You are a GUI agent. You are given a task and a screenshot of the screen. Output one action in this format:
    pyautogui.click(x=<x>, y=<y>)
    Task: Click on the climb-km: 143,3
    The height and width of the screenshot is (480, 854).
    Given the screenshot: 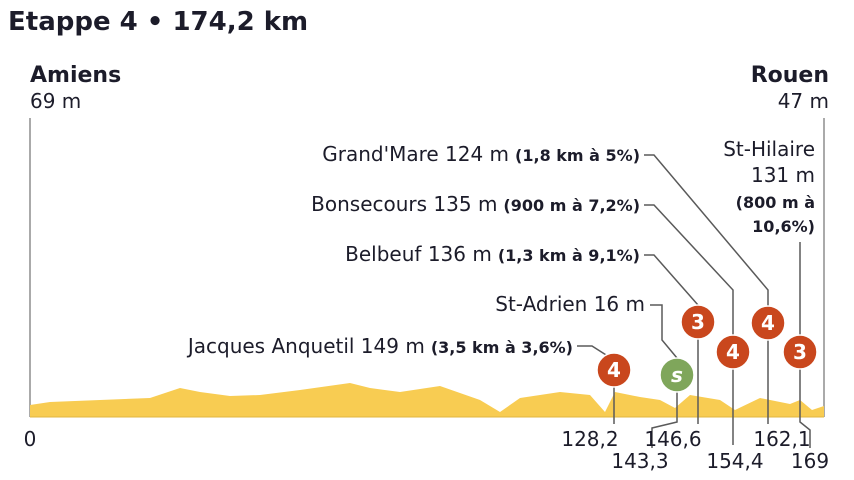 What is the action you would take?
    pyautogui.click(x=639, y=461)
    